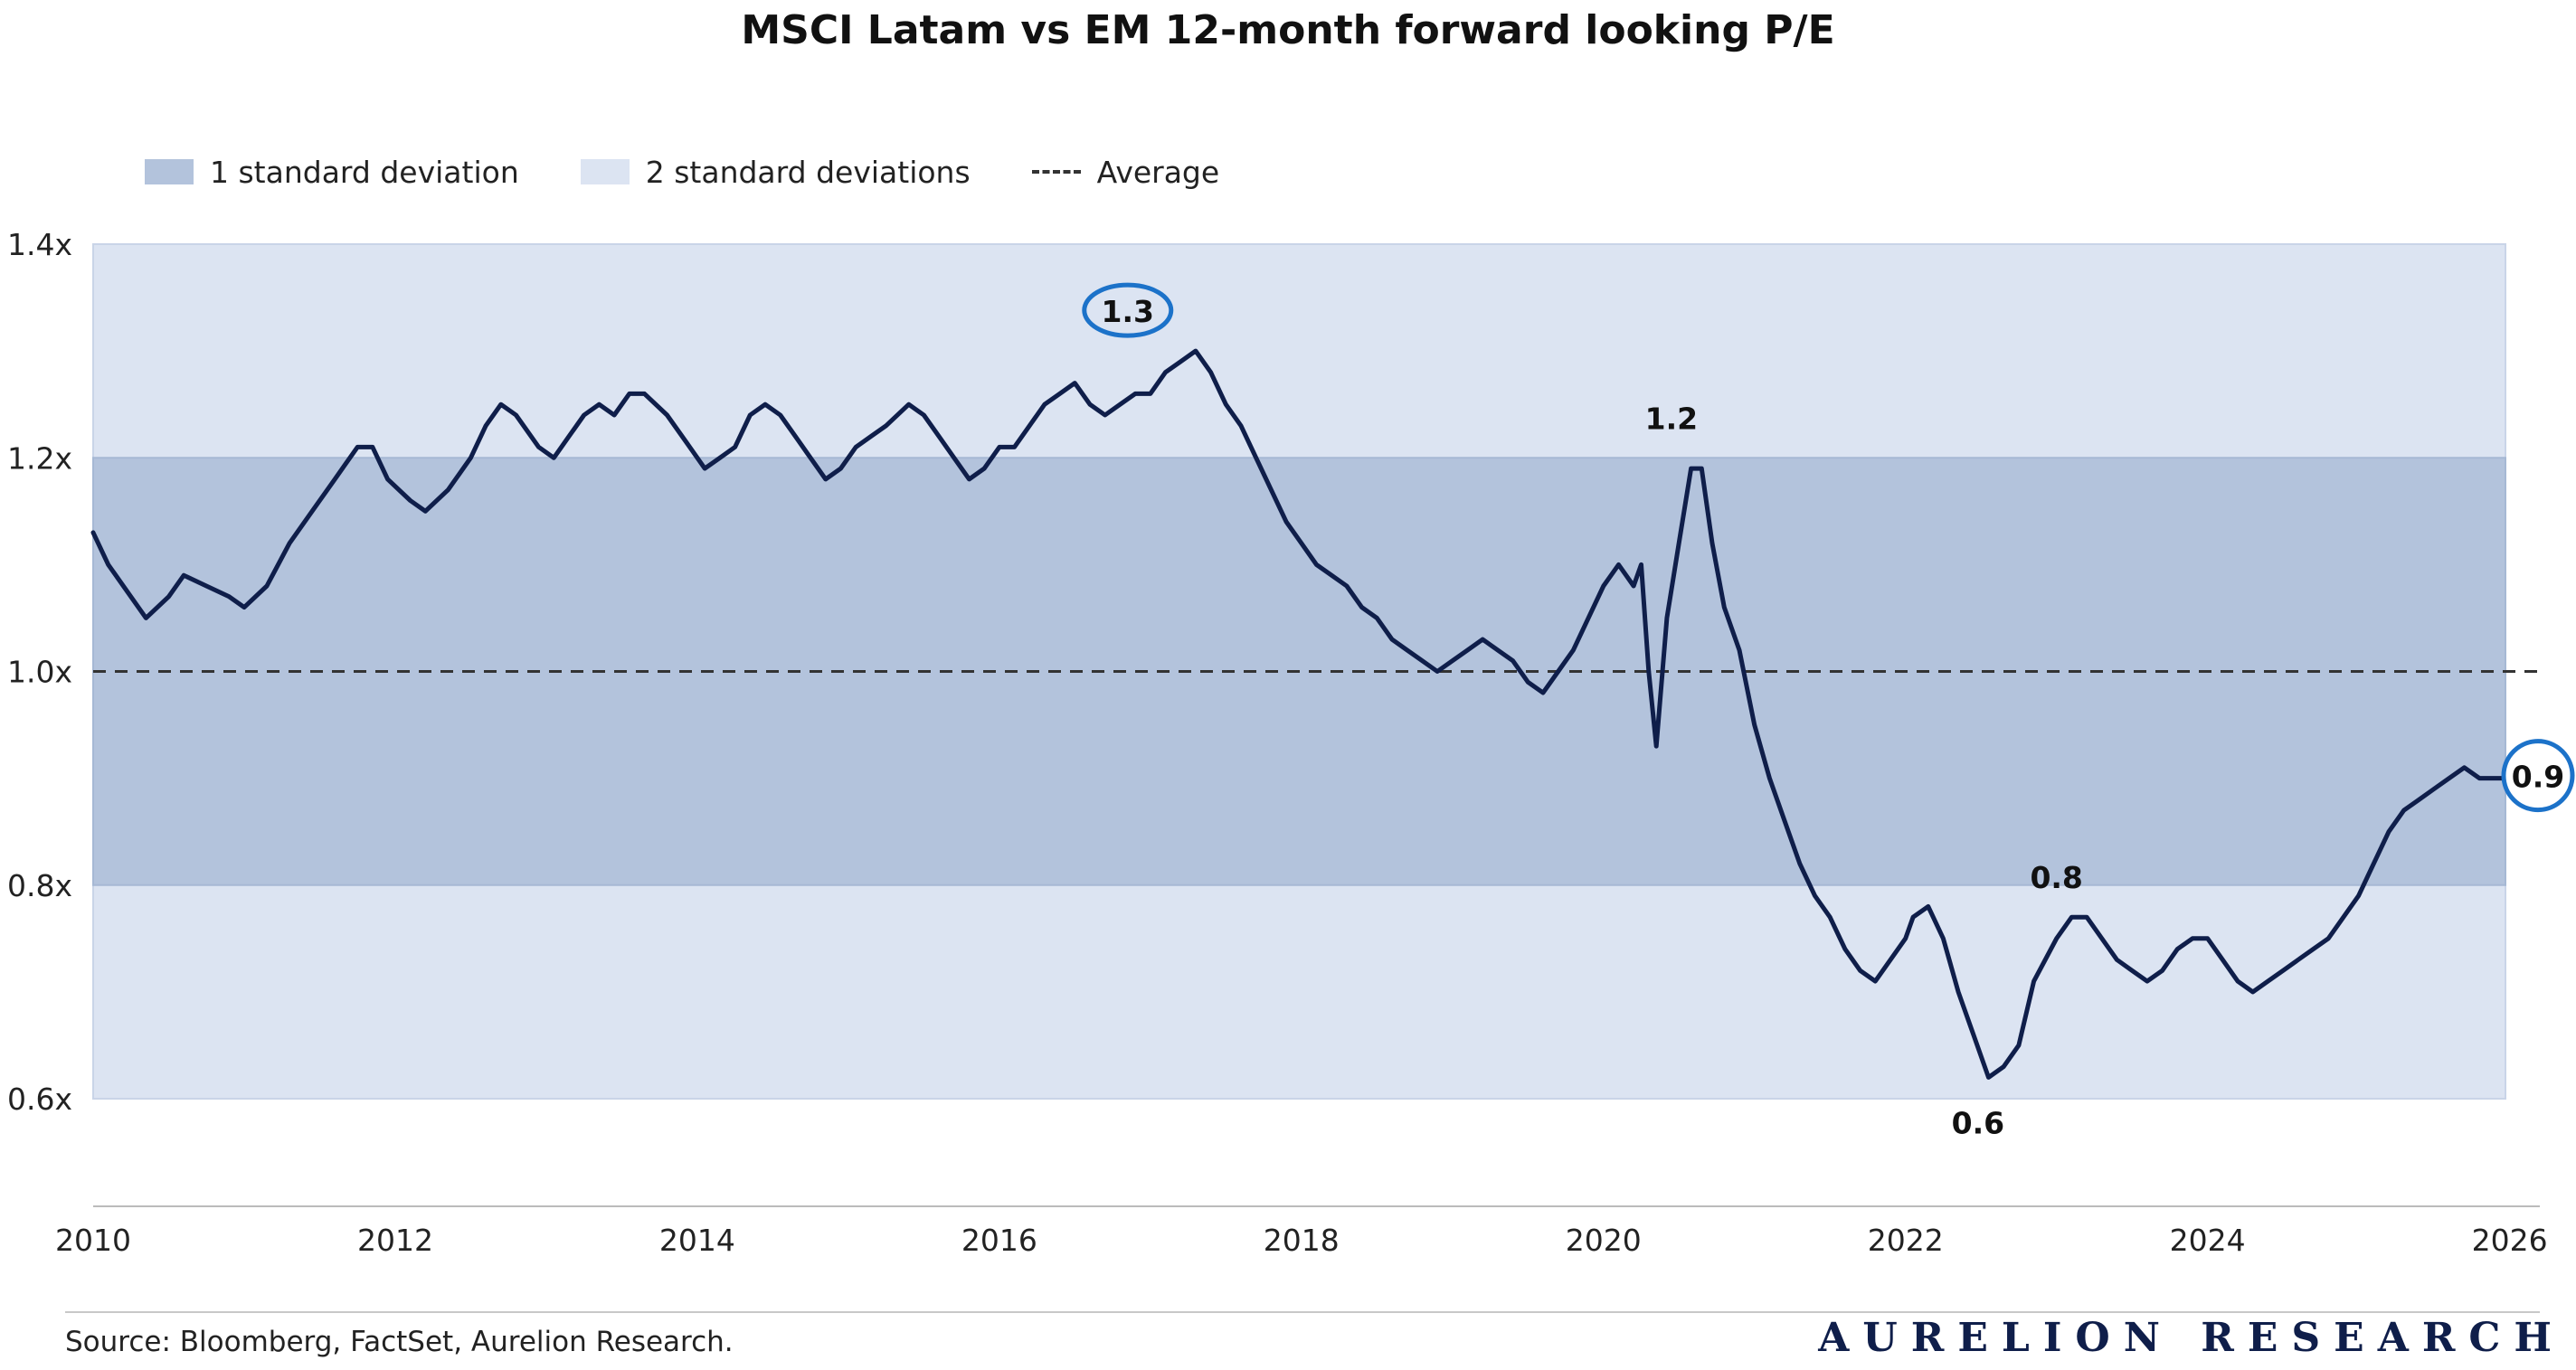 This screenshot has width=2576, height=1370. Describe the element at coordinates (1302, 1240) in the screenshot. I see `x-tick-label: 2018` at that location.